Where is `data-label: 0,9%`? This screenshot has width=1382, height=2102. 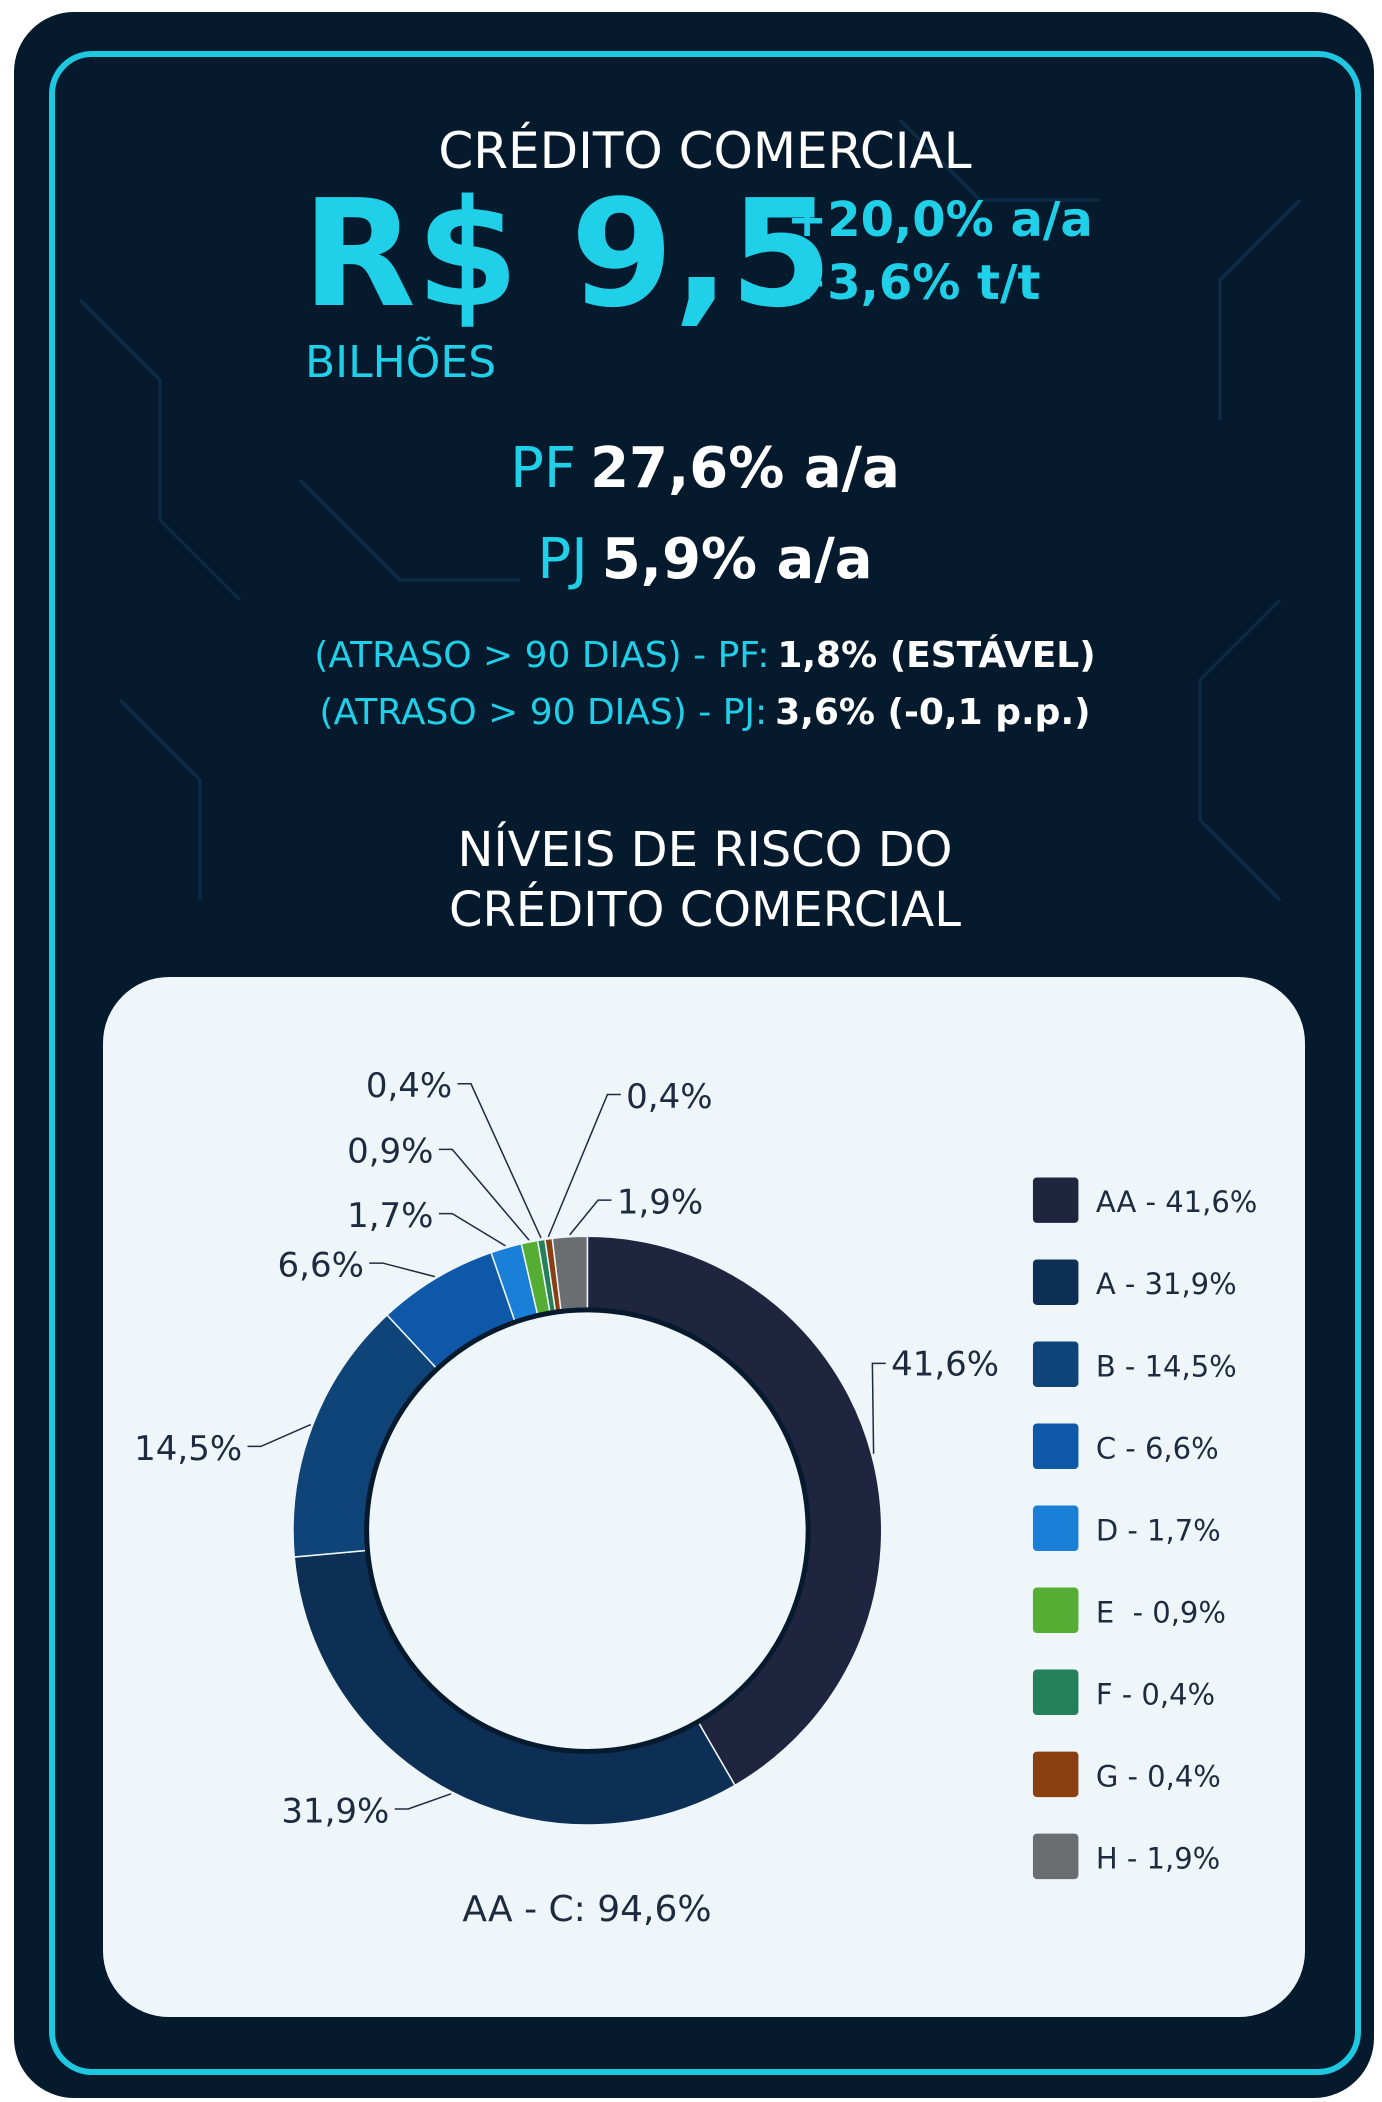
data-label: 0,9% is located at coordinates (390, 1152).